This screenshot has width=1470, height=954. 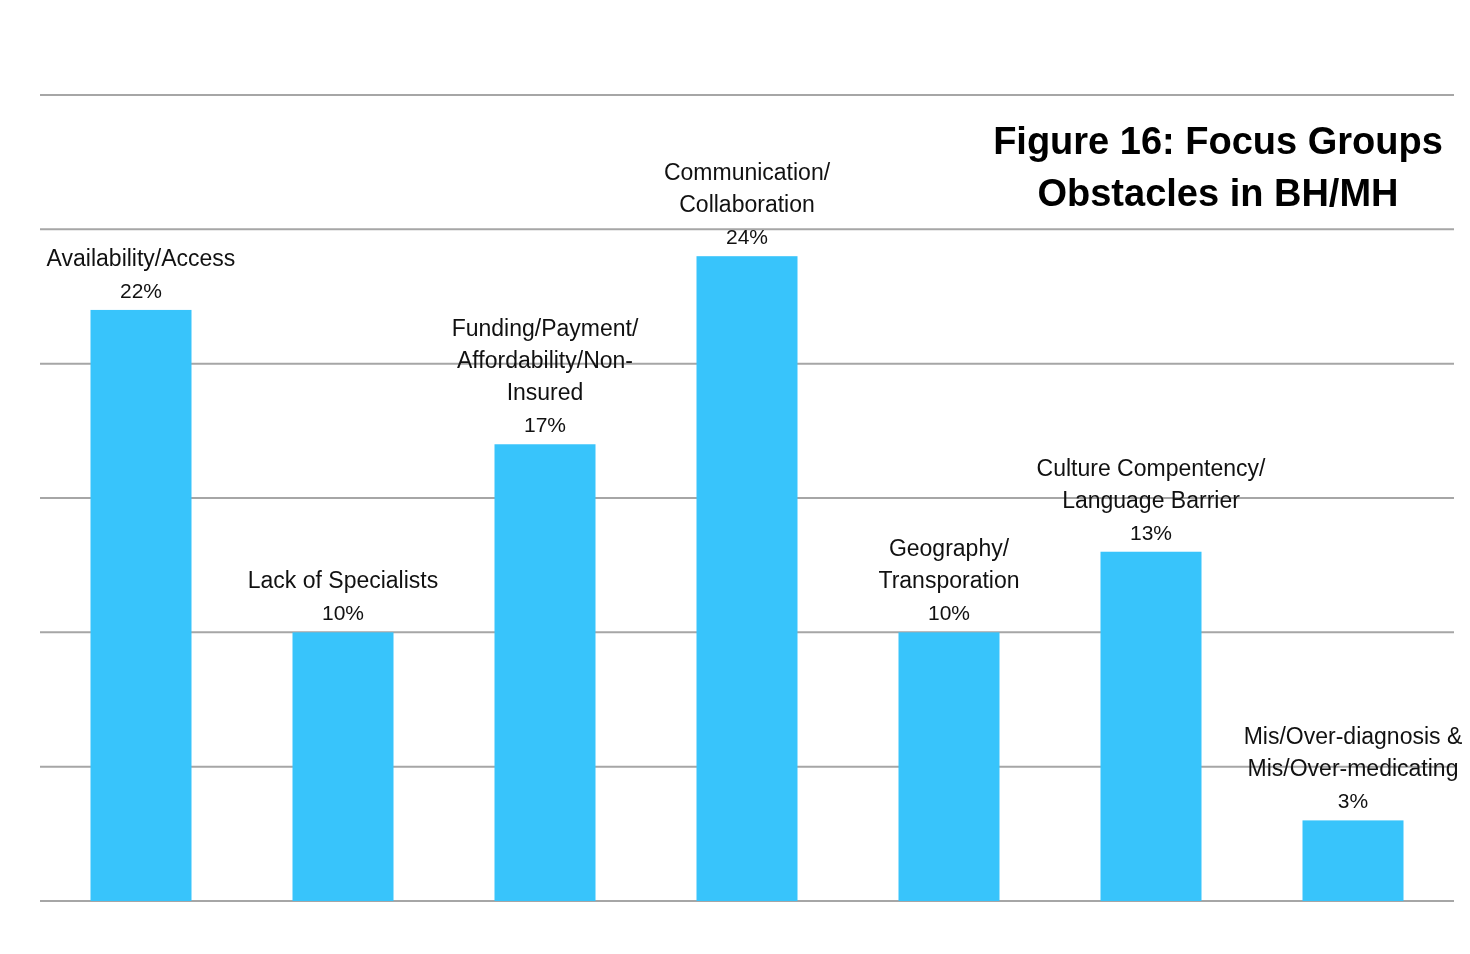 I want to click on x-tick-label: Lack of Specialists, so click(x=343, y=580).